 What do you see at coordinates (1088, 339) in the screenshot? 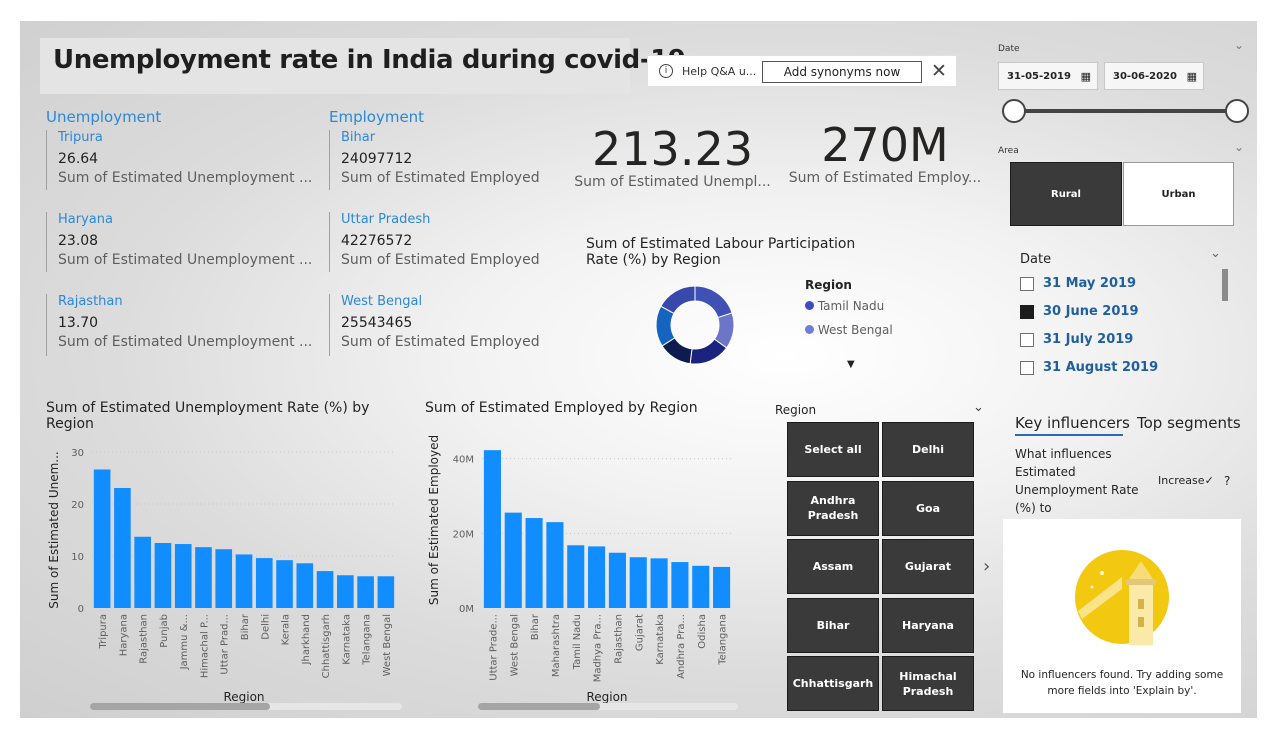
I see `date-item: 31 July 2019` at bounding box center [1088, 339].